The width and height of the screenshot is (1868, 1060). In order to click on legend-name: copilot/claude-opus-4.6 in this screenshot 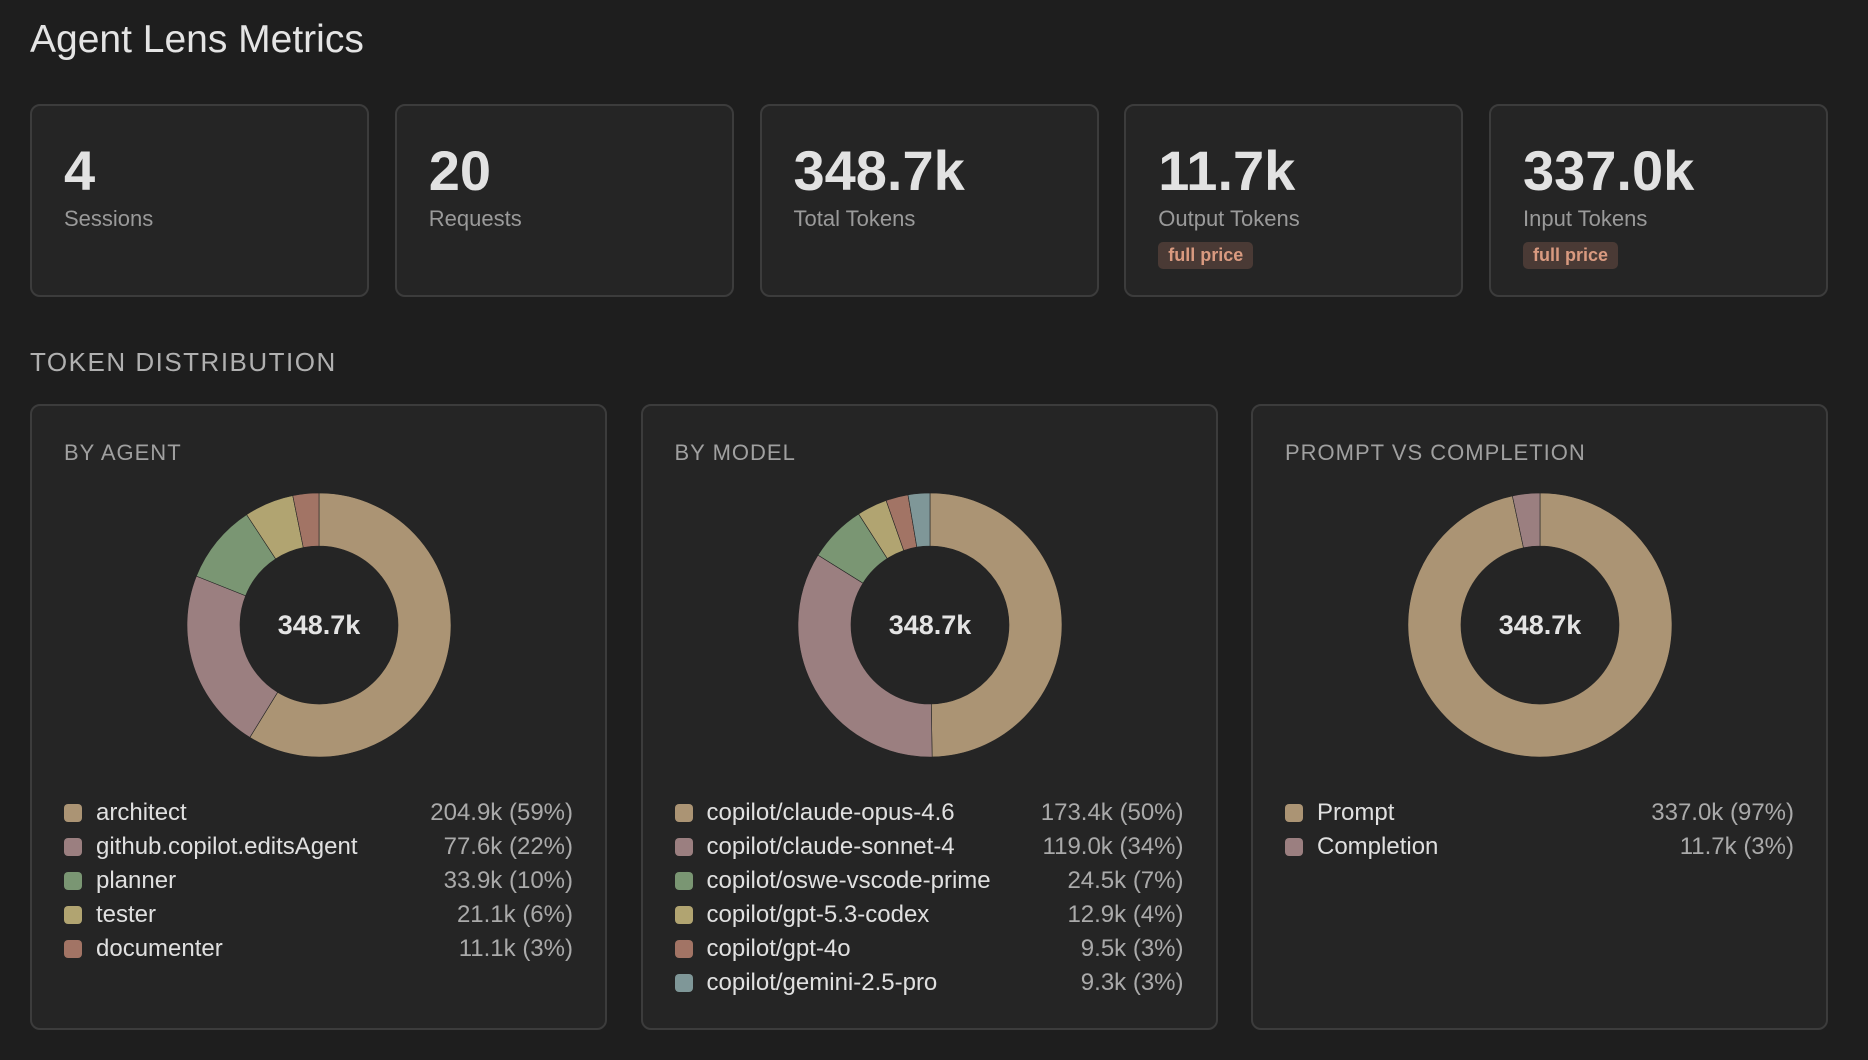, I will do `click(830, 812)`.